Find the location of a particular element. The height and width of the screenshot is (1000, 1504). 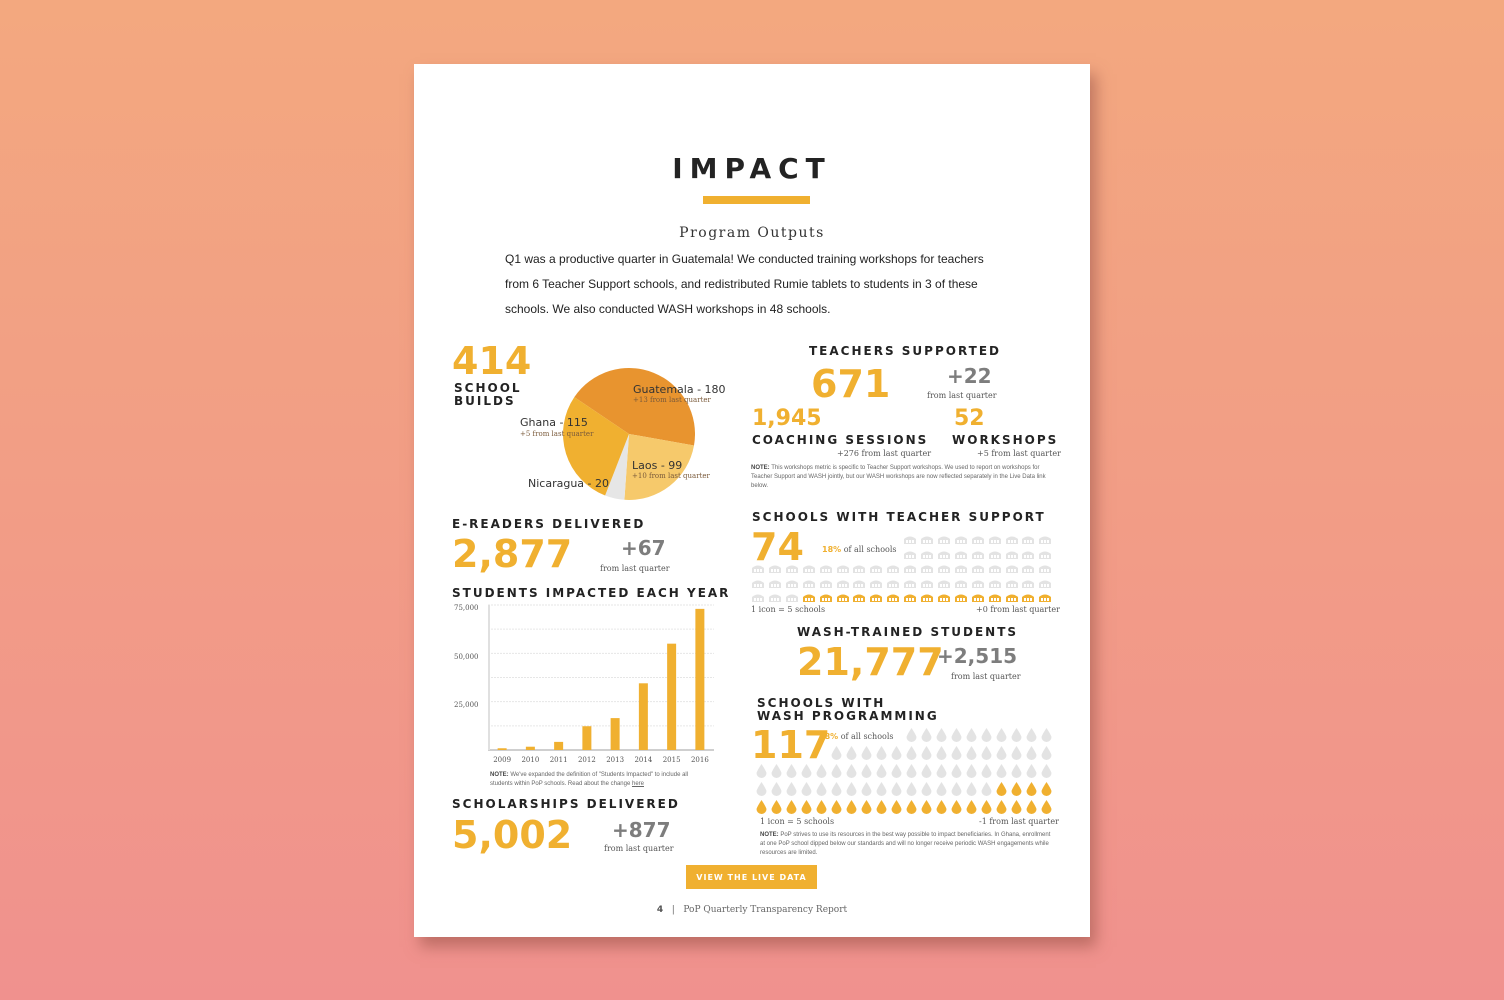

x-tick-2009: 2009 is located at coordinates (502, 760).